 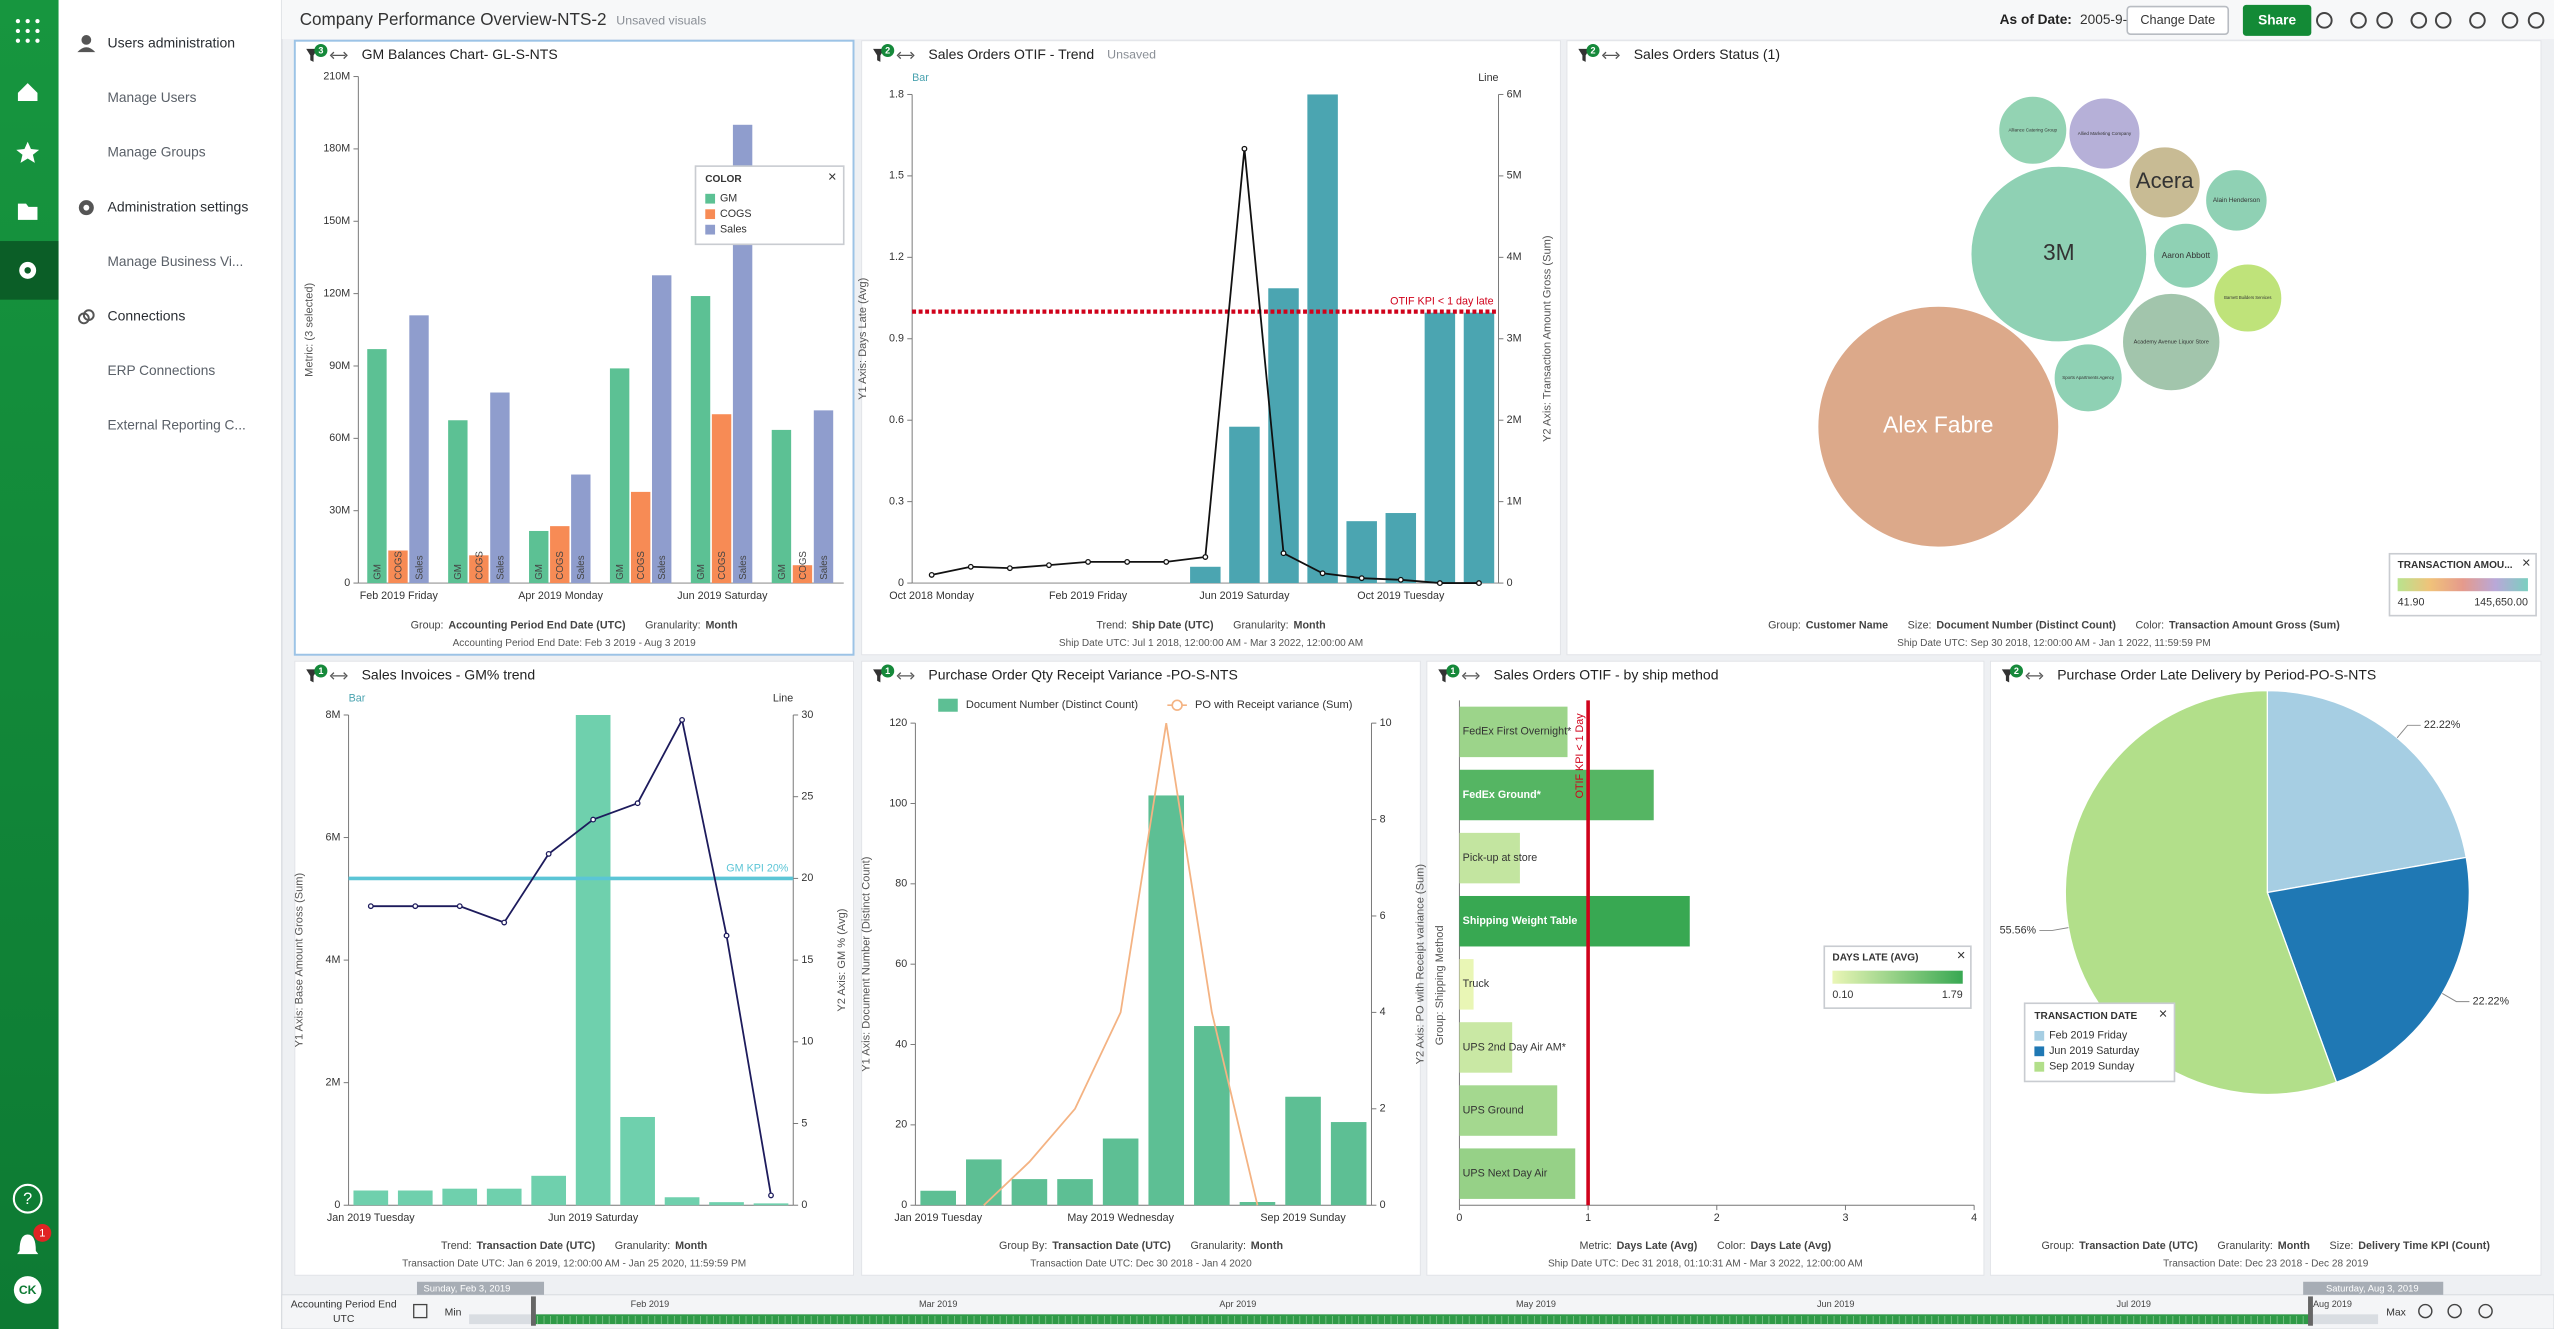 What do you see at coordinates (1845, 1218) in the screenshot?
I see `x-tick-label: 3` at bounding box center [1845, 1218].